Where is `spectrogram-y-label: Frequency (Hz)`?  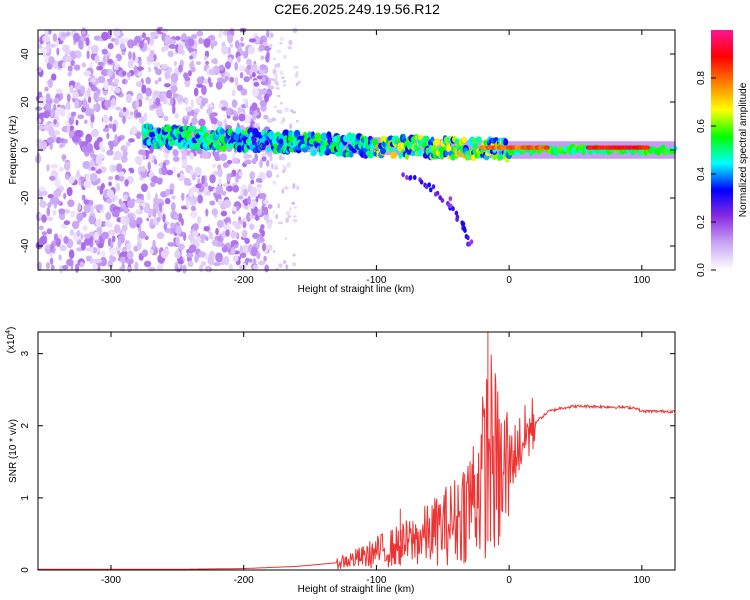
spectrogram-y-label: Frequency (Hz) is located at coordinates (13, 150).